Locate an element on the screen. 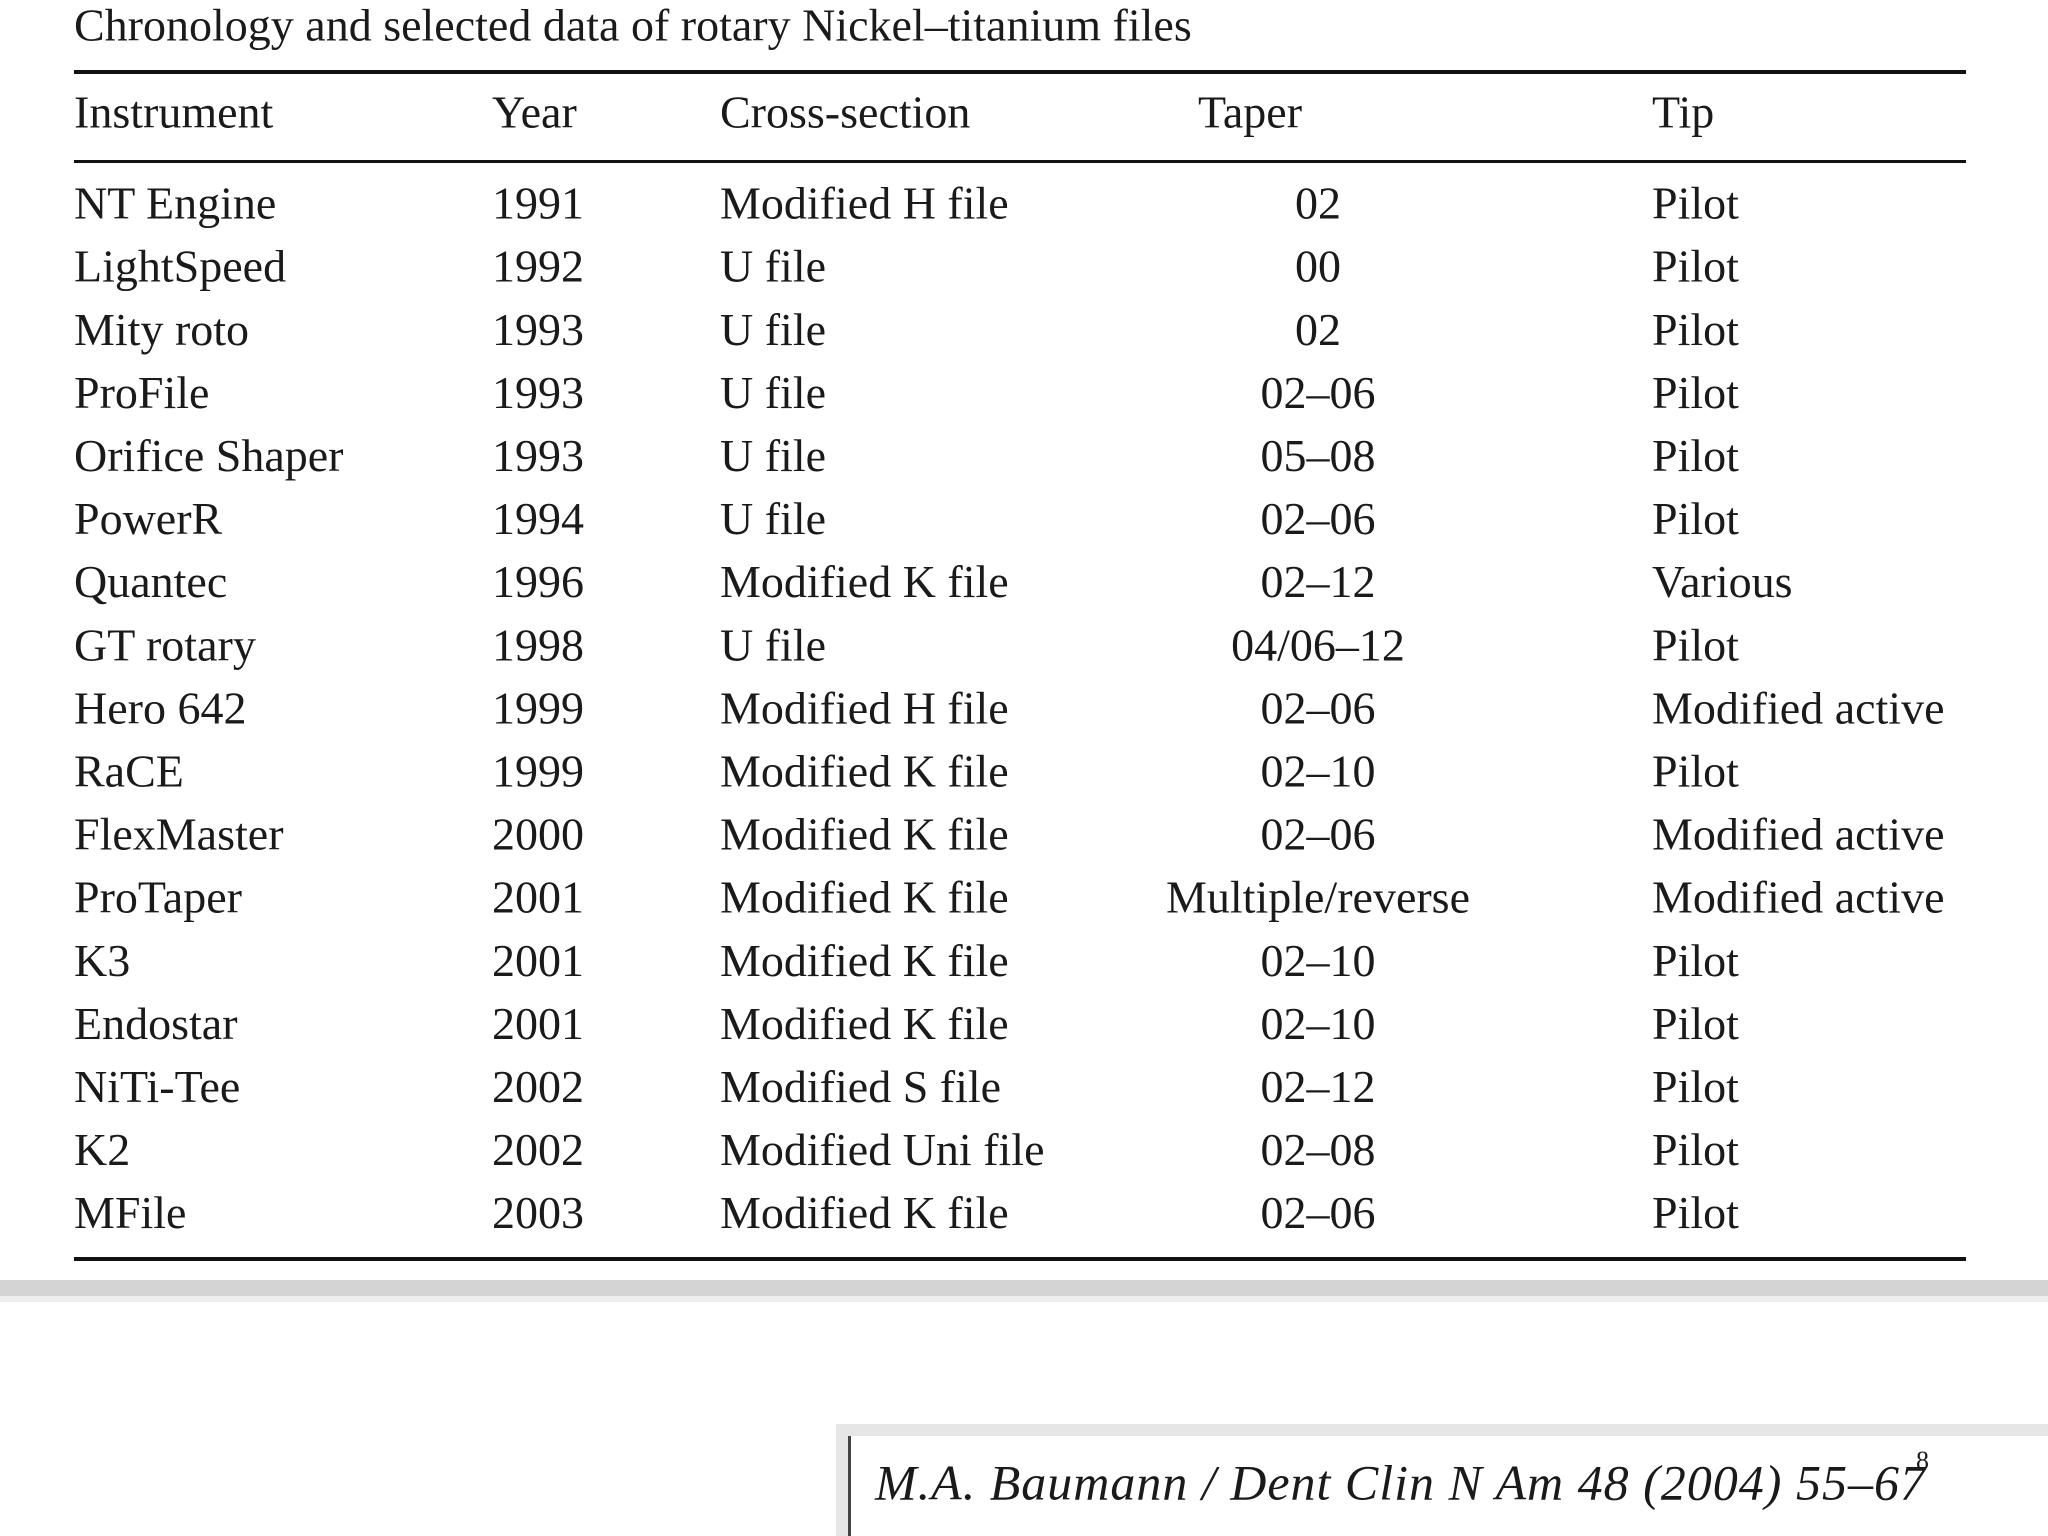 Image resolution: width=2048 pixels, height=1536 pixels. table-cell: Multiple/reverse is located at coordinates (1318, 897).